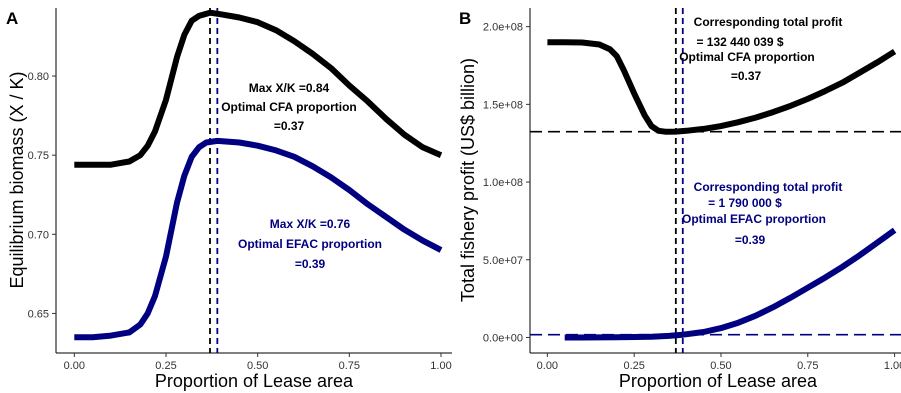 The width and height of the screenshot is (901, 393). What do you see at coordinates (38, 314) in the screenshot?
I see `panel-a-y-tick-label: 0.65` at bounding box center [38, 314].